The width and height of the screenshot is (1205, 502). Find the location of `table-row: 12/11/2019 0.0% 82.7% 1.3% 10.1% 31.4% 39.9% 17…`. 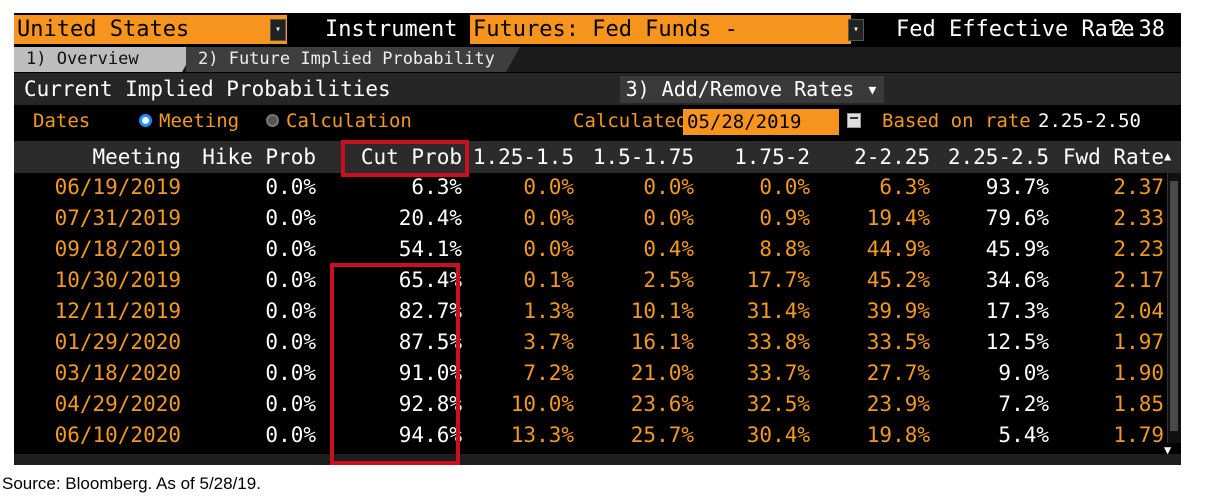

table-row: 12/11/2019 0.0% 82.7% 1.3% 10.1% 31.4% 39.9% 17… is located at coordinates (597, 311).